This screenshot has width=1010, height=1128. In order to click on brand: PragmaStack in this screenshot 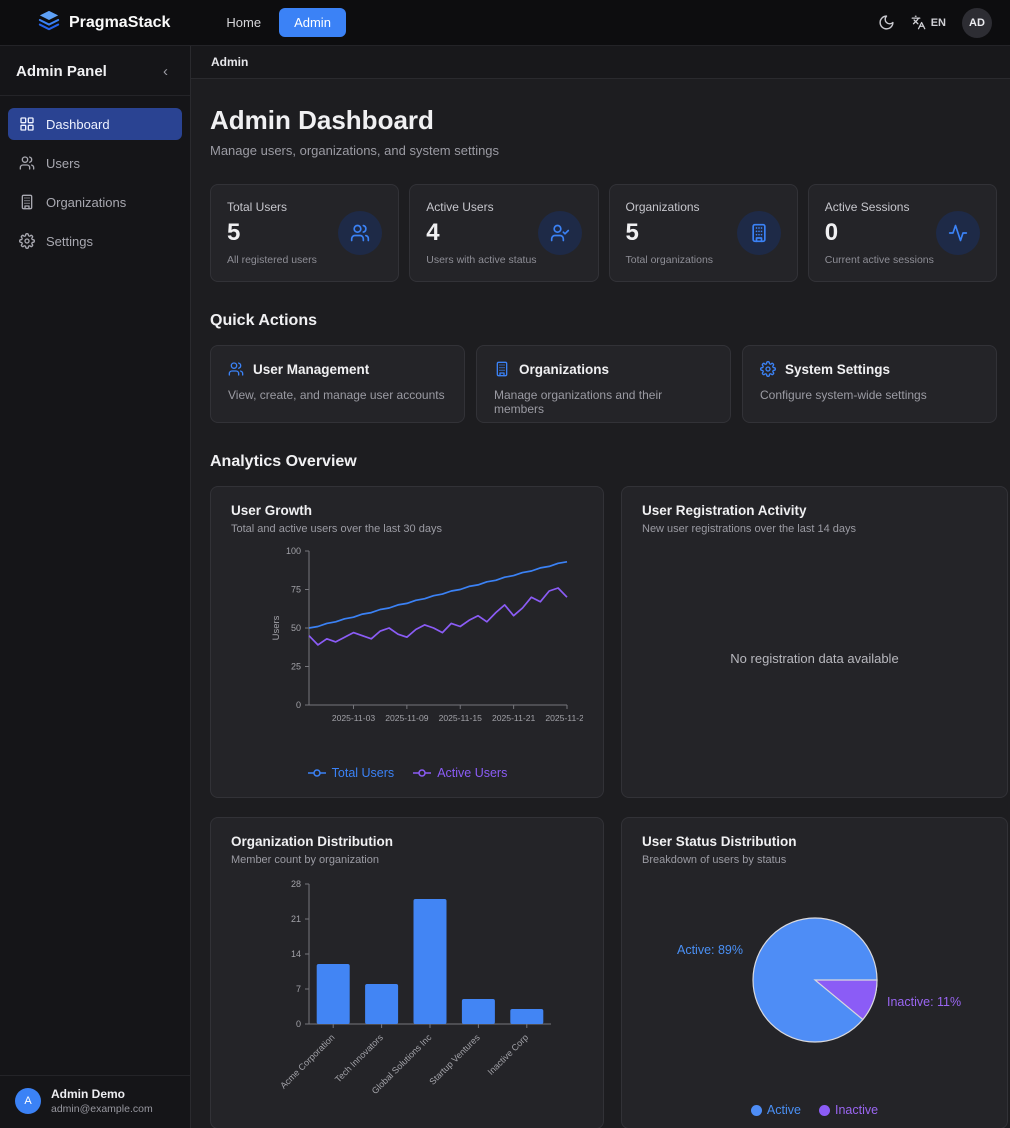, I will do `click(104, 22)`.